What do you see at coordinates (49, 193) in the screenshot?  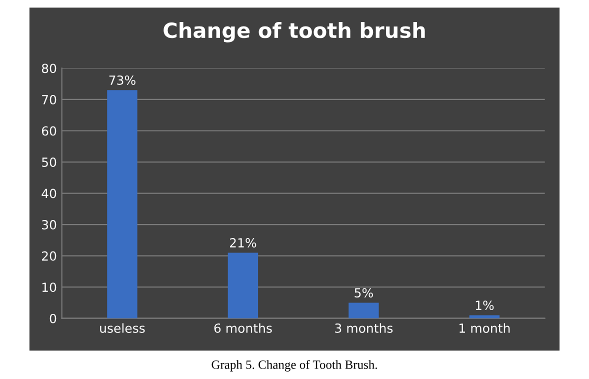 I see `y-tick-label: 40` at bounding box center [49, 193].